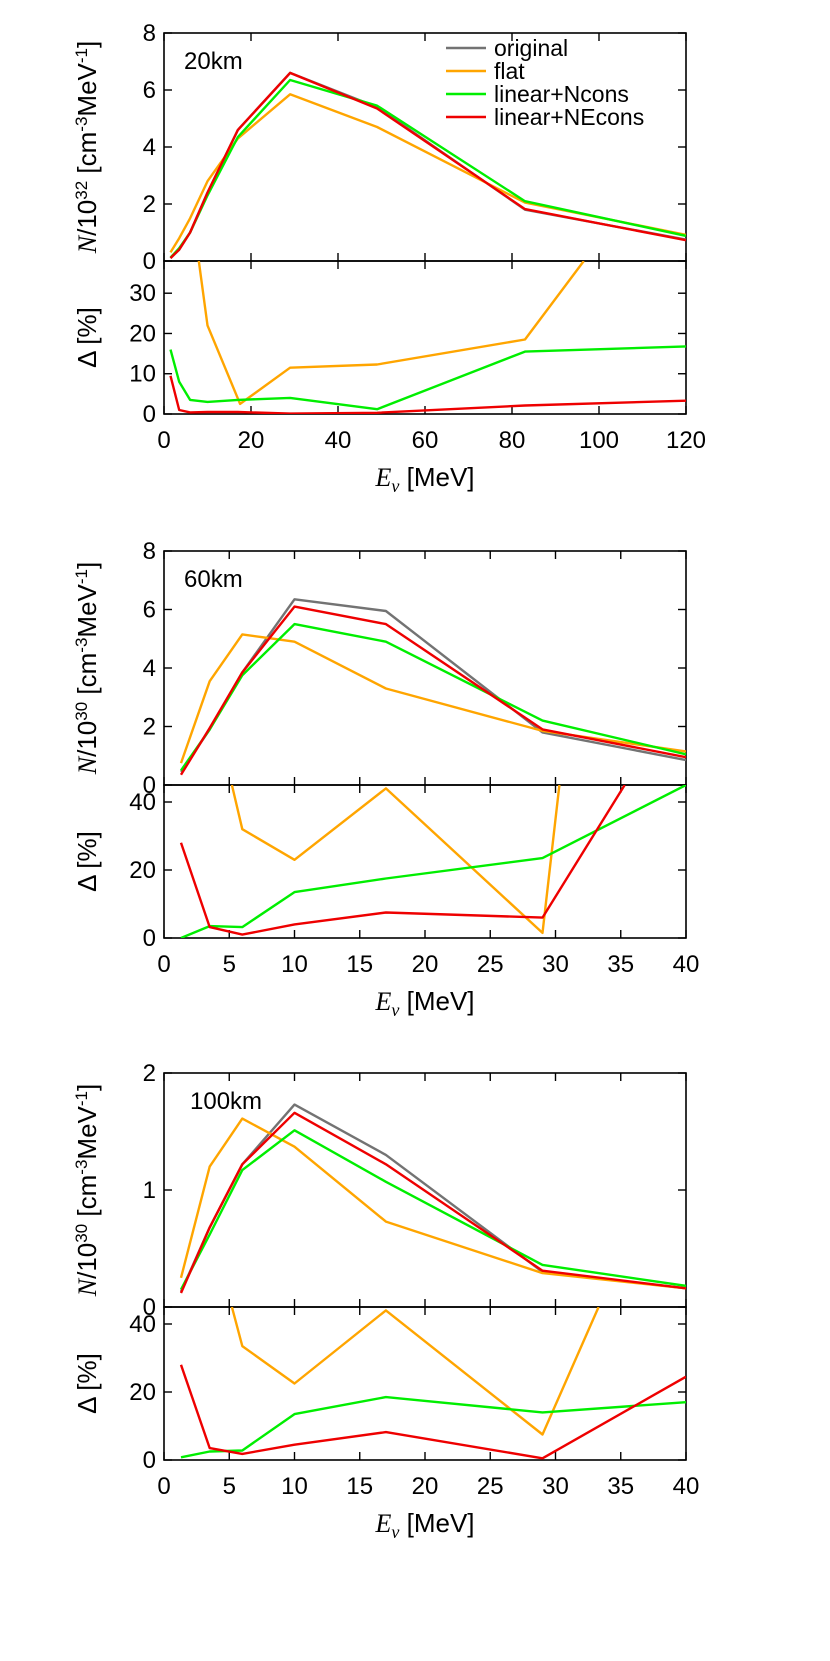  I want to click on y-tick-label: 30, so click(142, 293).